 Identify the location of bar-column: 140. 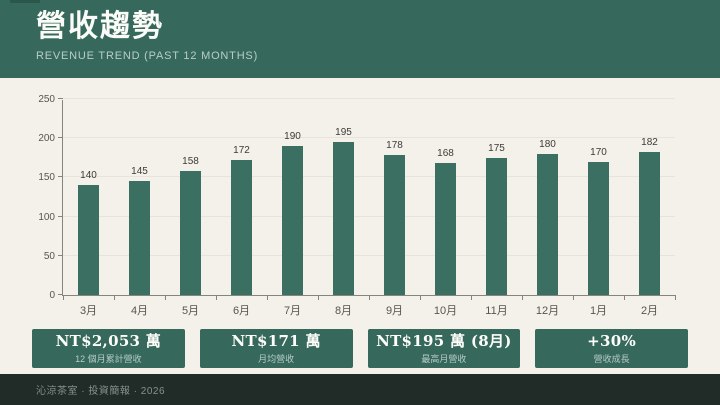
(88, 197).